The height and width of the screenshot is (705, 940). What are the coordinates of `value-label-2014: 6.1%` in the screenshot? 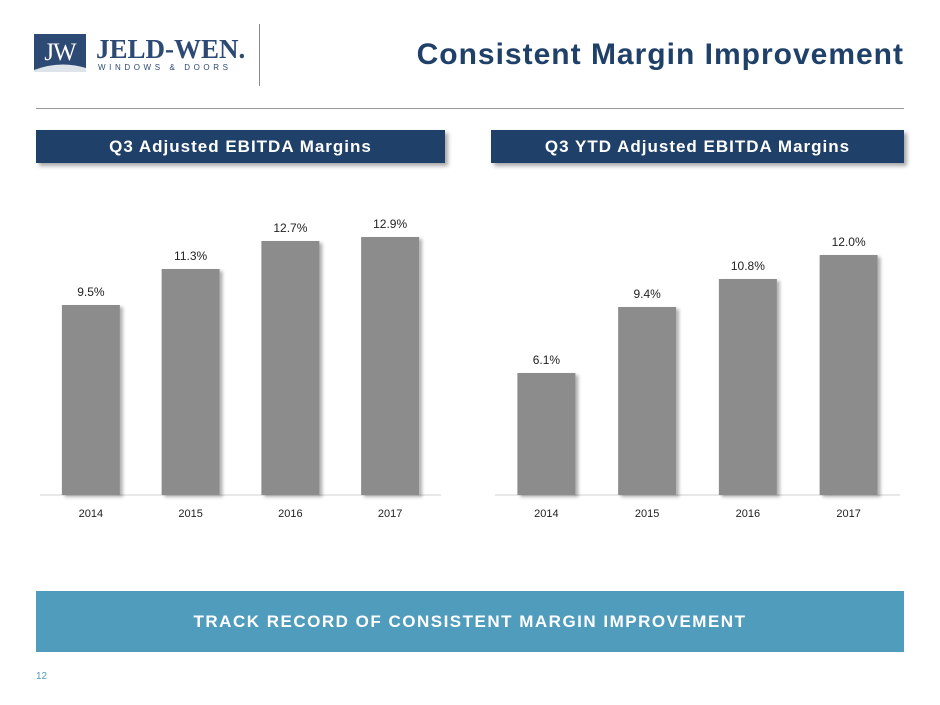 It's located at (547, 360).